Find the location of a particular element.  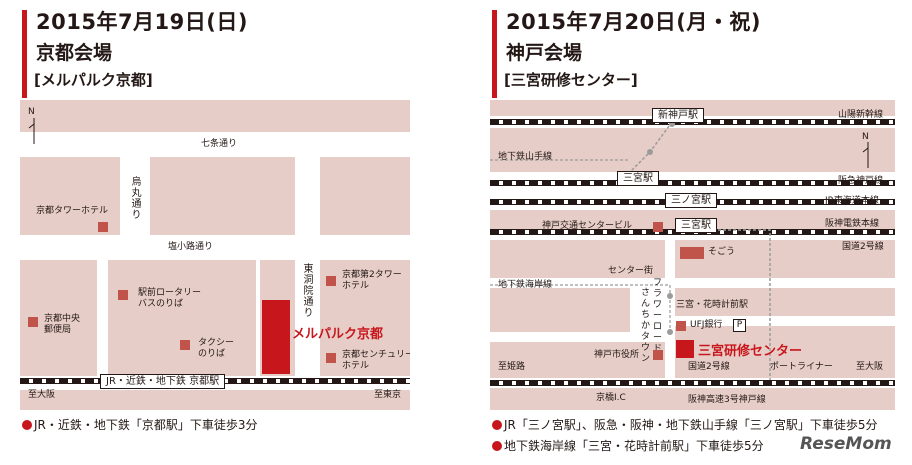

kobe-date: 2015年7月20日(月・祝) is located at coordinates (633, 22).